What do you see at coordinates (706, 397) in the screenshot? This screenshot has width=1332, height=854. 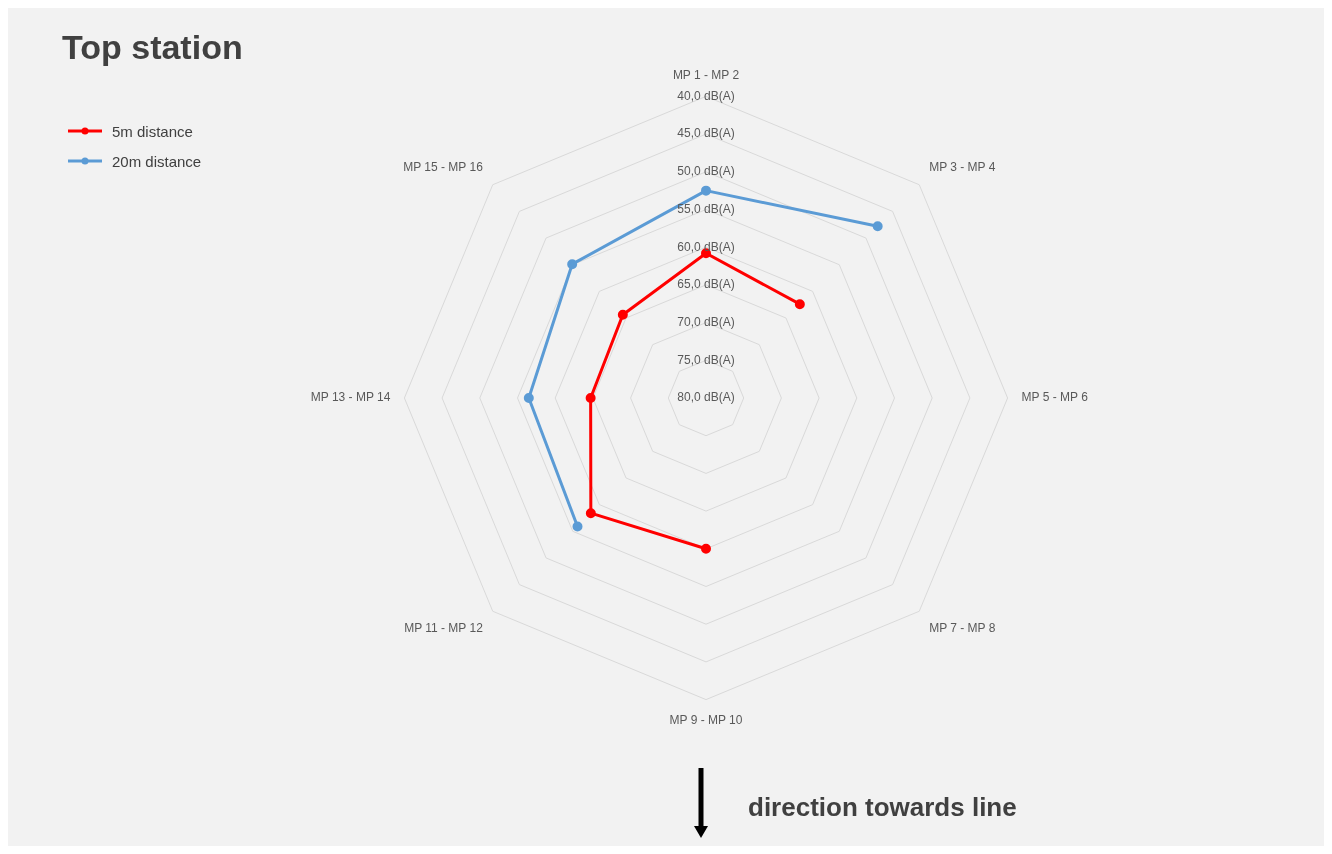 I see `y-tick-label: 80,0 dB(A)` at bounding box center [706, 397].